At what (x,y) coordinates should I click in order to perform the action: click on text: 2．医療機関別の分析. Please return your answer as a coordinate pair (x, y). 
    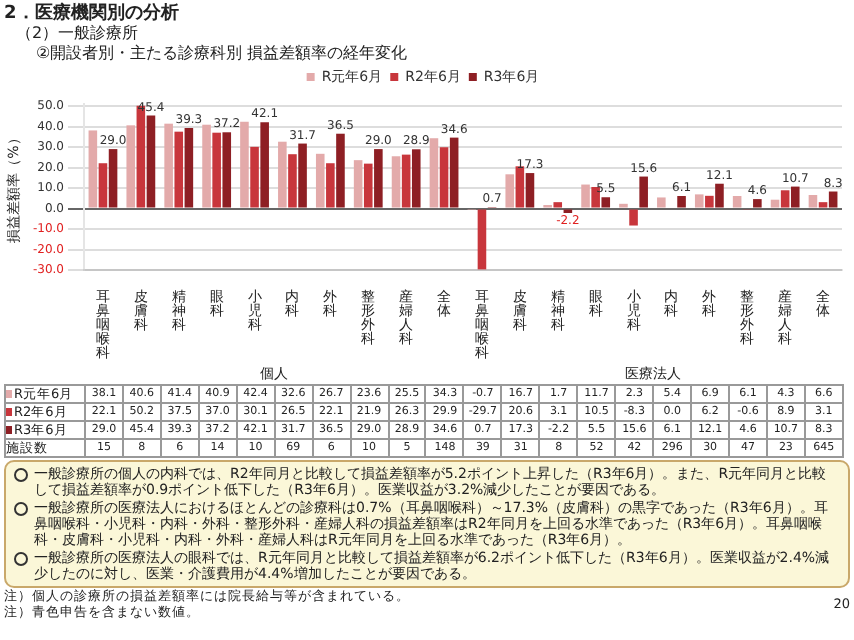
    Looking at the image, I should click on (92, 14).